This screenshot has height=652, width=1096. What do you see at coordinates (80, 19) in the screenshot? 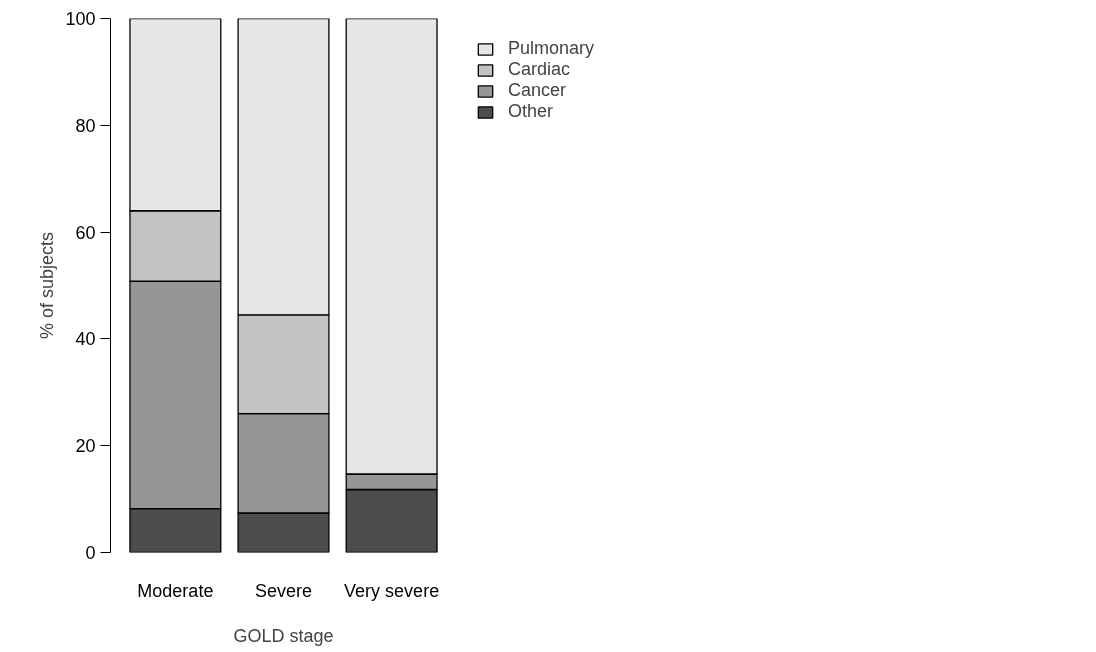
I see `y-tick-label: 100` at bounding box center [80, 19].